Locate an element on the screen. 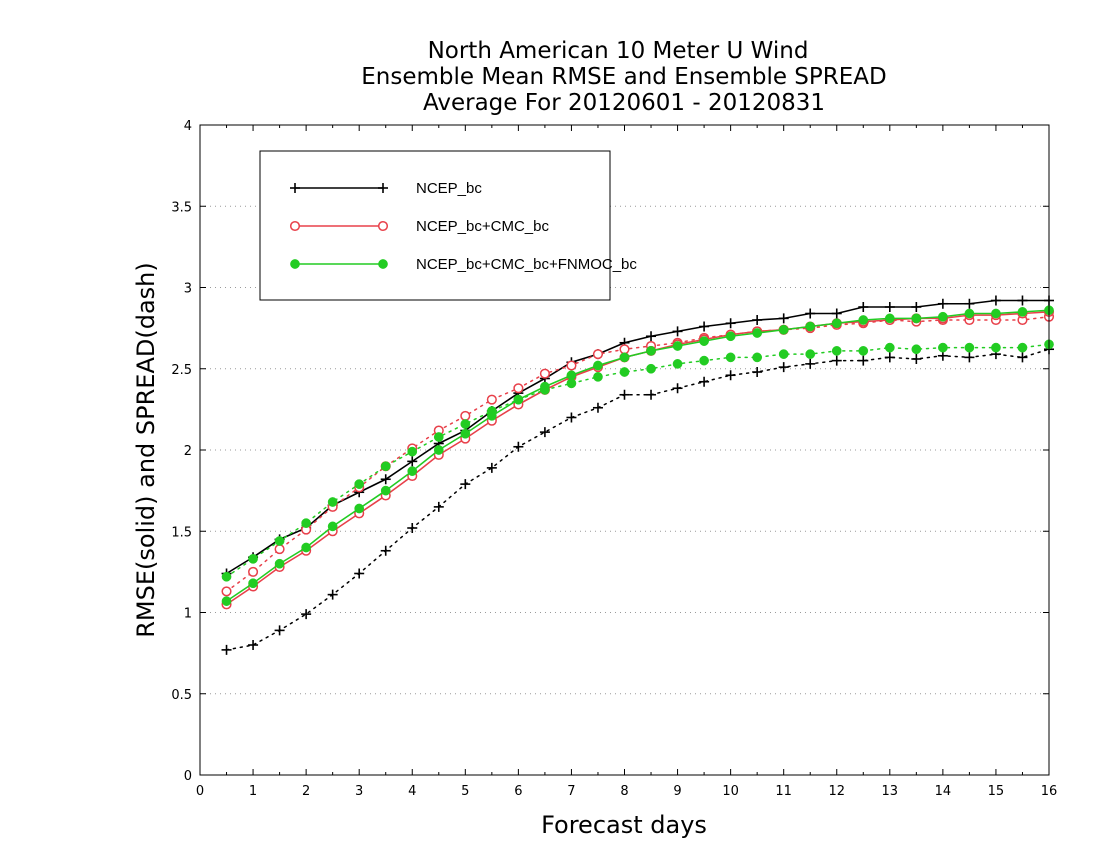 The width and height of the screenshot is (1100, 855). y-tick-label: 1.5 is located at coordinates (181, 532).